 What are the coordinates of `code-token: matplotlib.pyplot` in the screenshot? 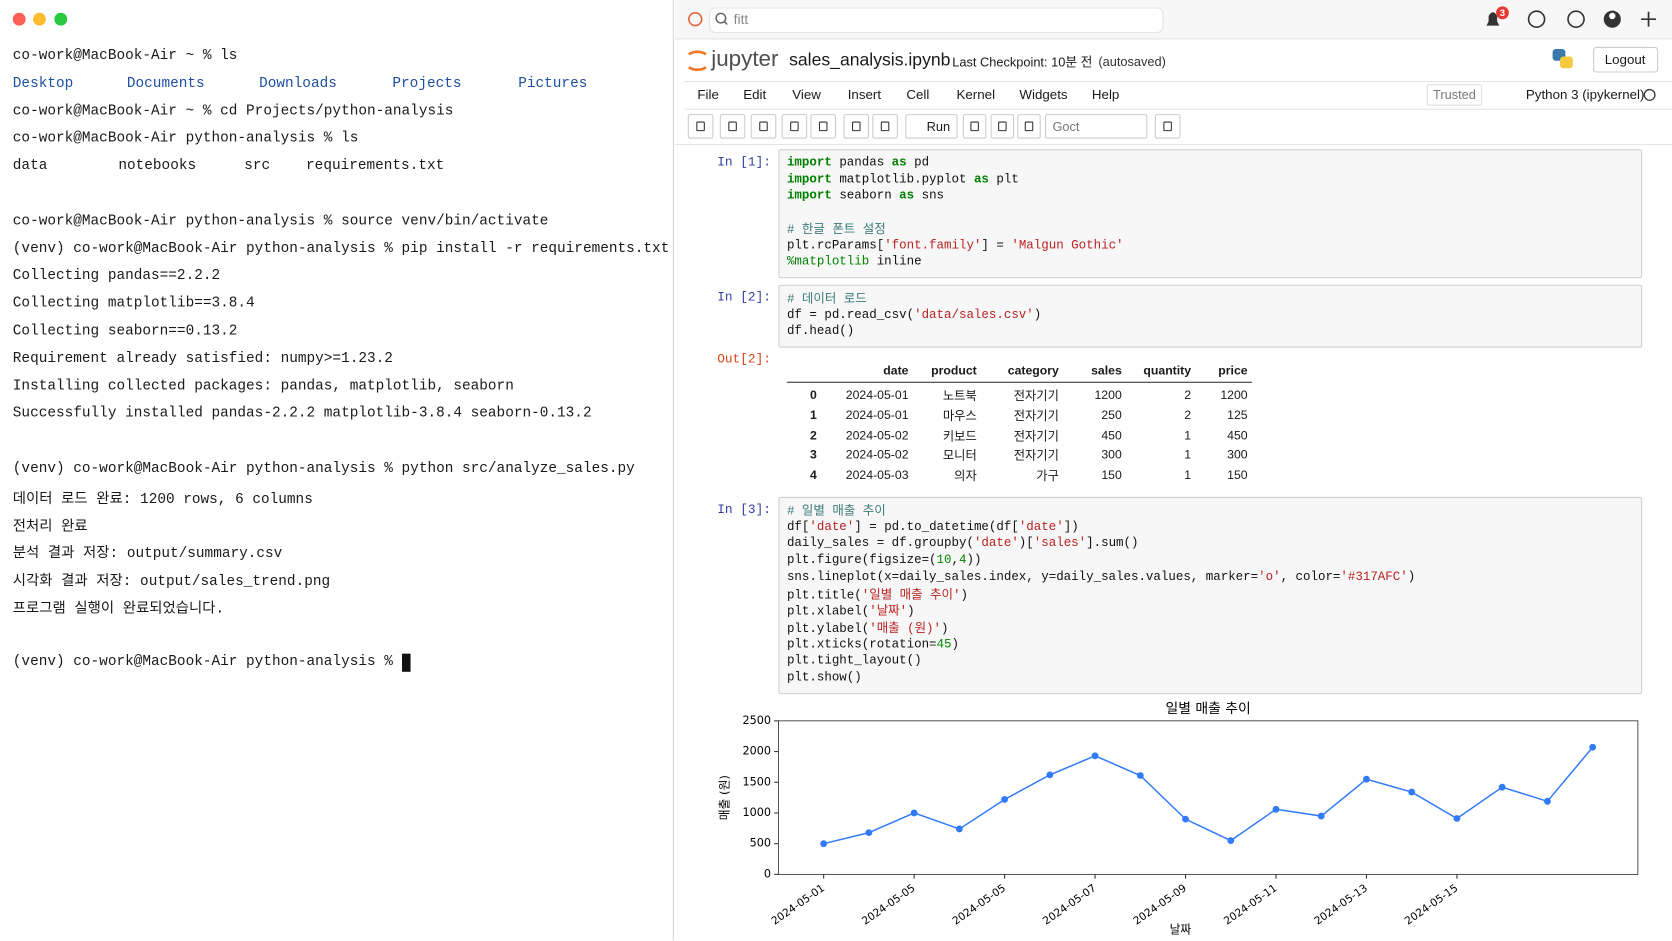 It's located at (902, 179).